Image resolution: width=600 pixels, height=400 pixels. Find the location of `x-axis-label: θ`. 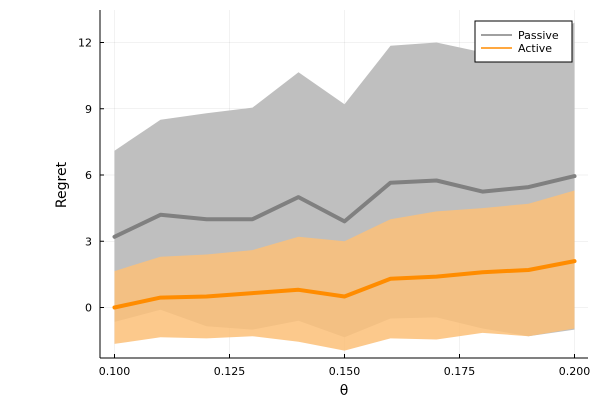

x-axis-label: θ is located at coordinates (344, 391).